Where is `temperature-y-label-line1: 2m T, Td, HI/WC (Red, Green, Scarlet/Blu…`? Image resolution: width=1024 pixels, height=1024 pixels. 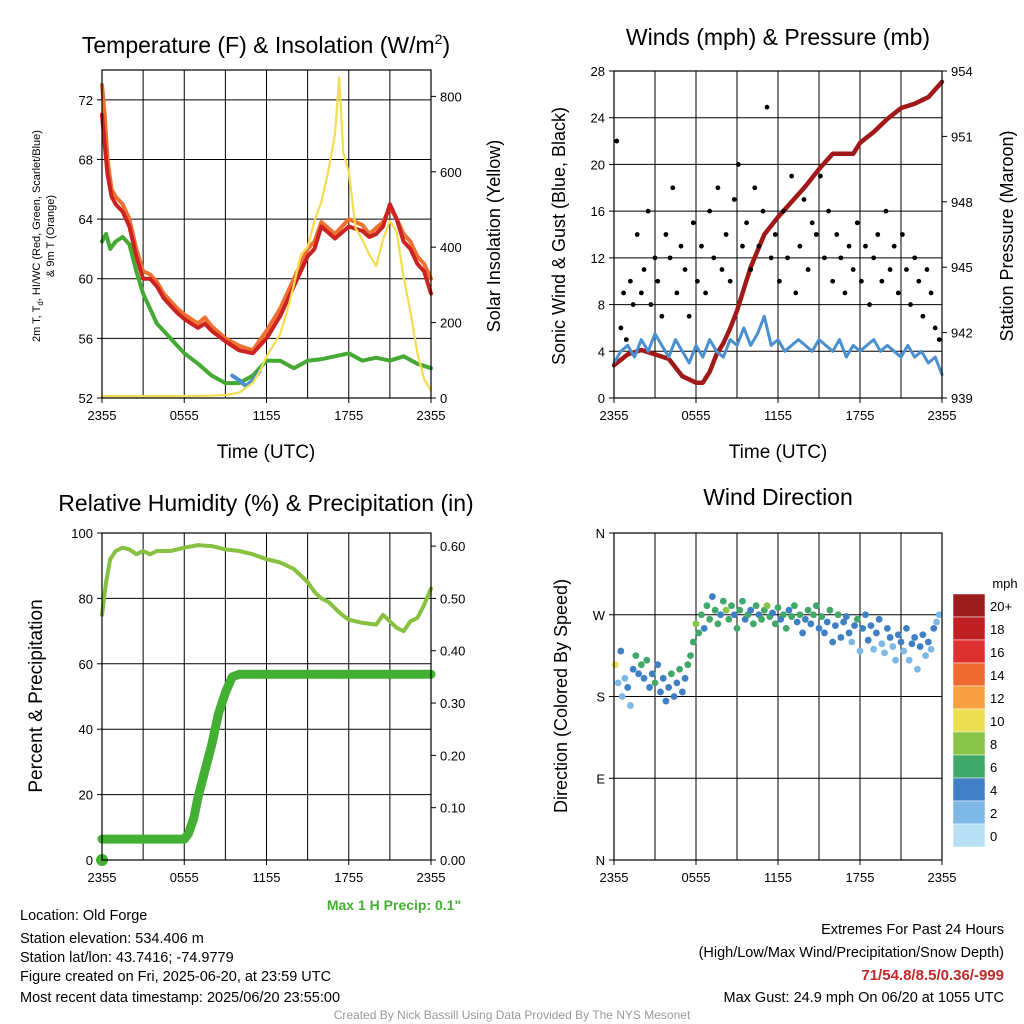 temperature-y-label-line1: 2m T, Td, HI/WC (Red, Green, Scarlet/Blu… is located at coordinates (38, 236).